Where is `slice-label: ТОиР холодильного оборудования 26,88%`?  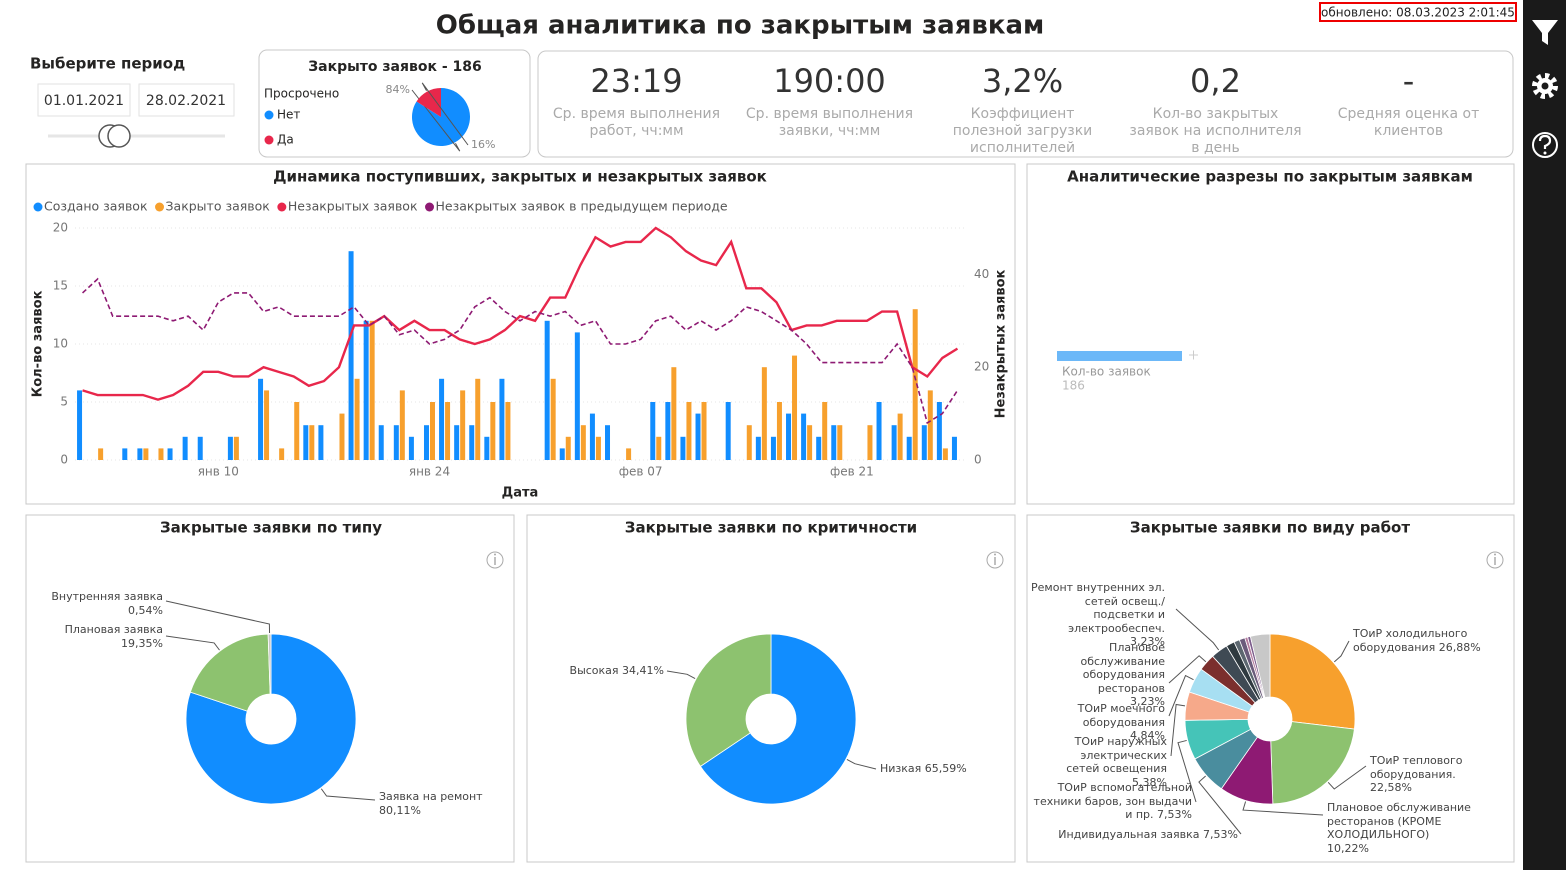 slice-label: ТОиР холодильного оборудования 26,88% is located at coordinates (1418, 640).